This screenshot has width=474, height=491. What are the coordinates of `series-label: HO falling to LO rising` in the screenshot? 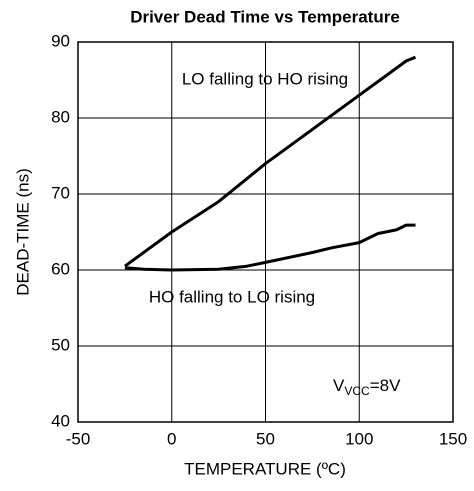 It's located at (232, 296).